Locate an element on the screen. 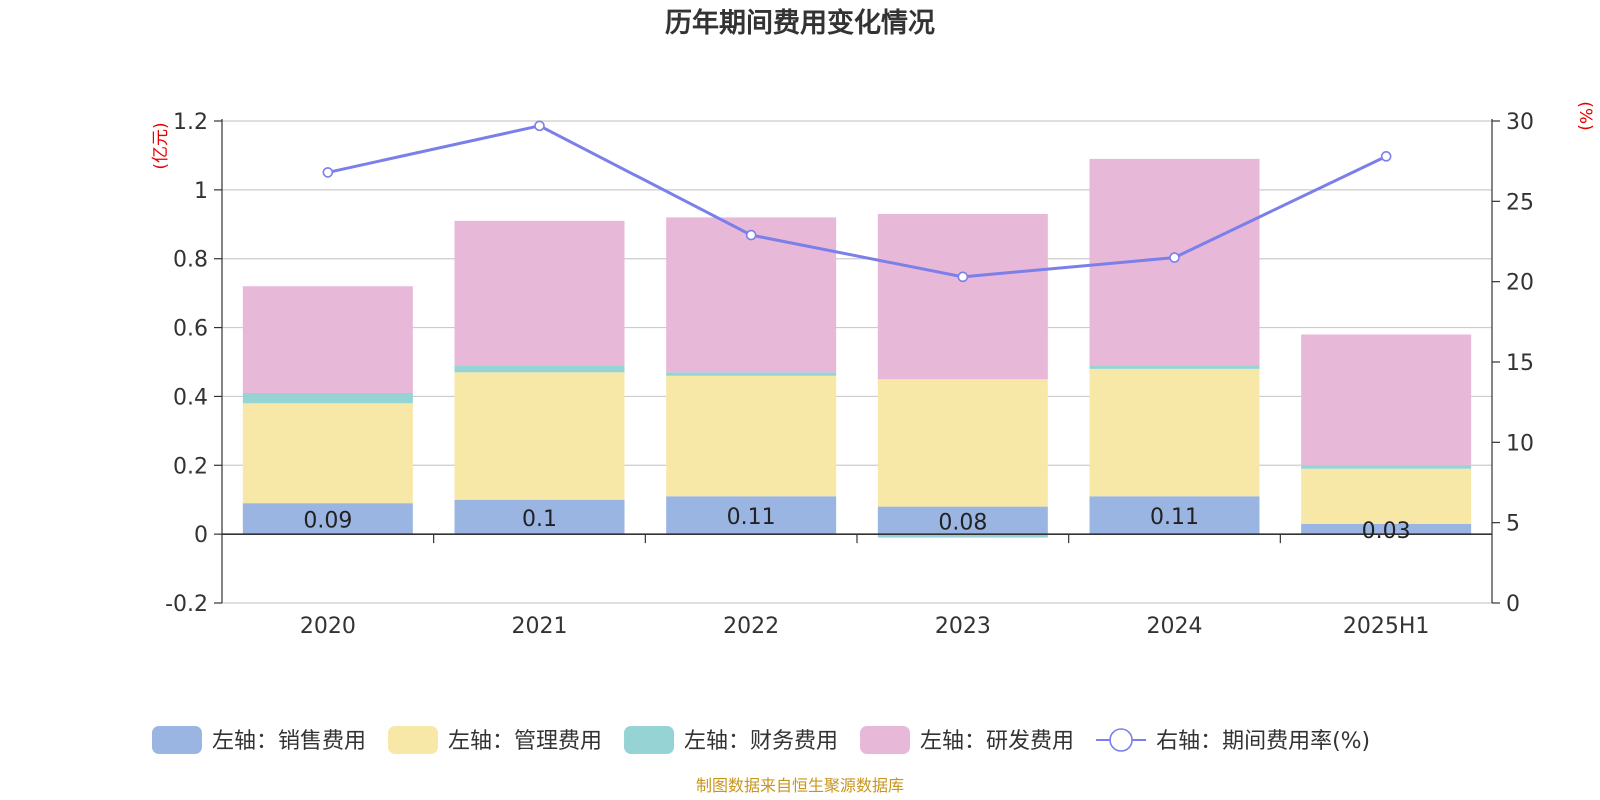  legend: 左轴：销售费用 左轴：管理费用 左轴：财务费用 左轴：研发费用 右轴：期间费用率(%) is located at coordinates (761, 740).